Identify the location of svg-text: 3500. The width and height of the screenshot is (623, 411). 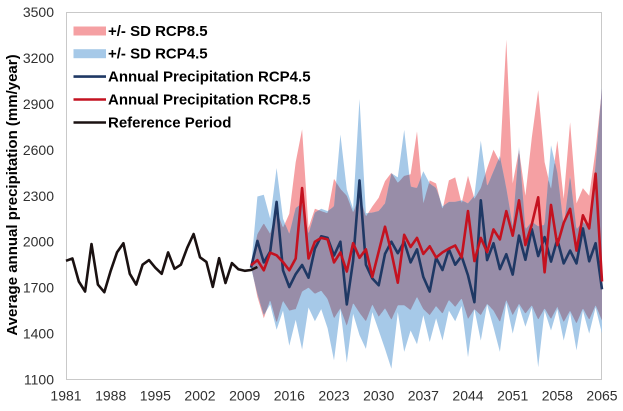
(38, 12).